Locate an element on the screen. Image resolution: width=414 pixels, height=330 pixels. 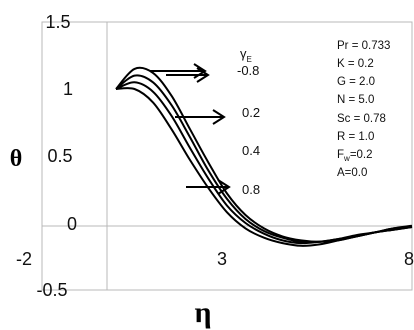
y-axis-title: θ is located at coordinates (16, 159).